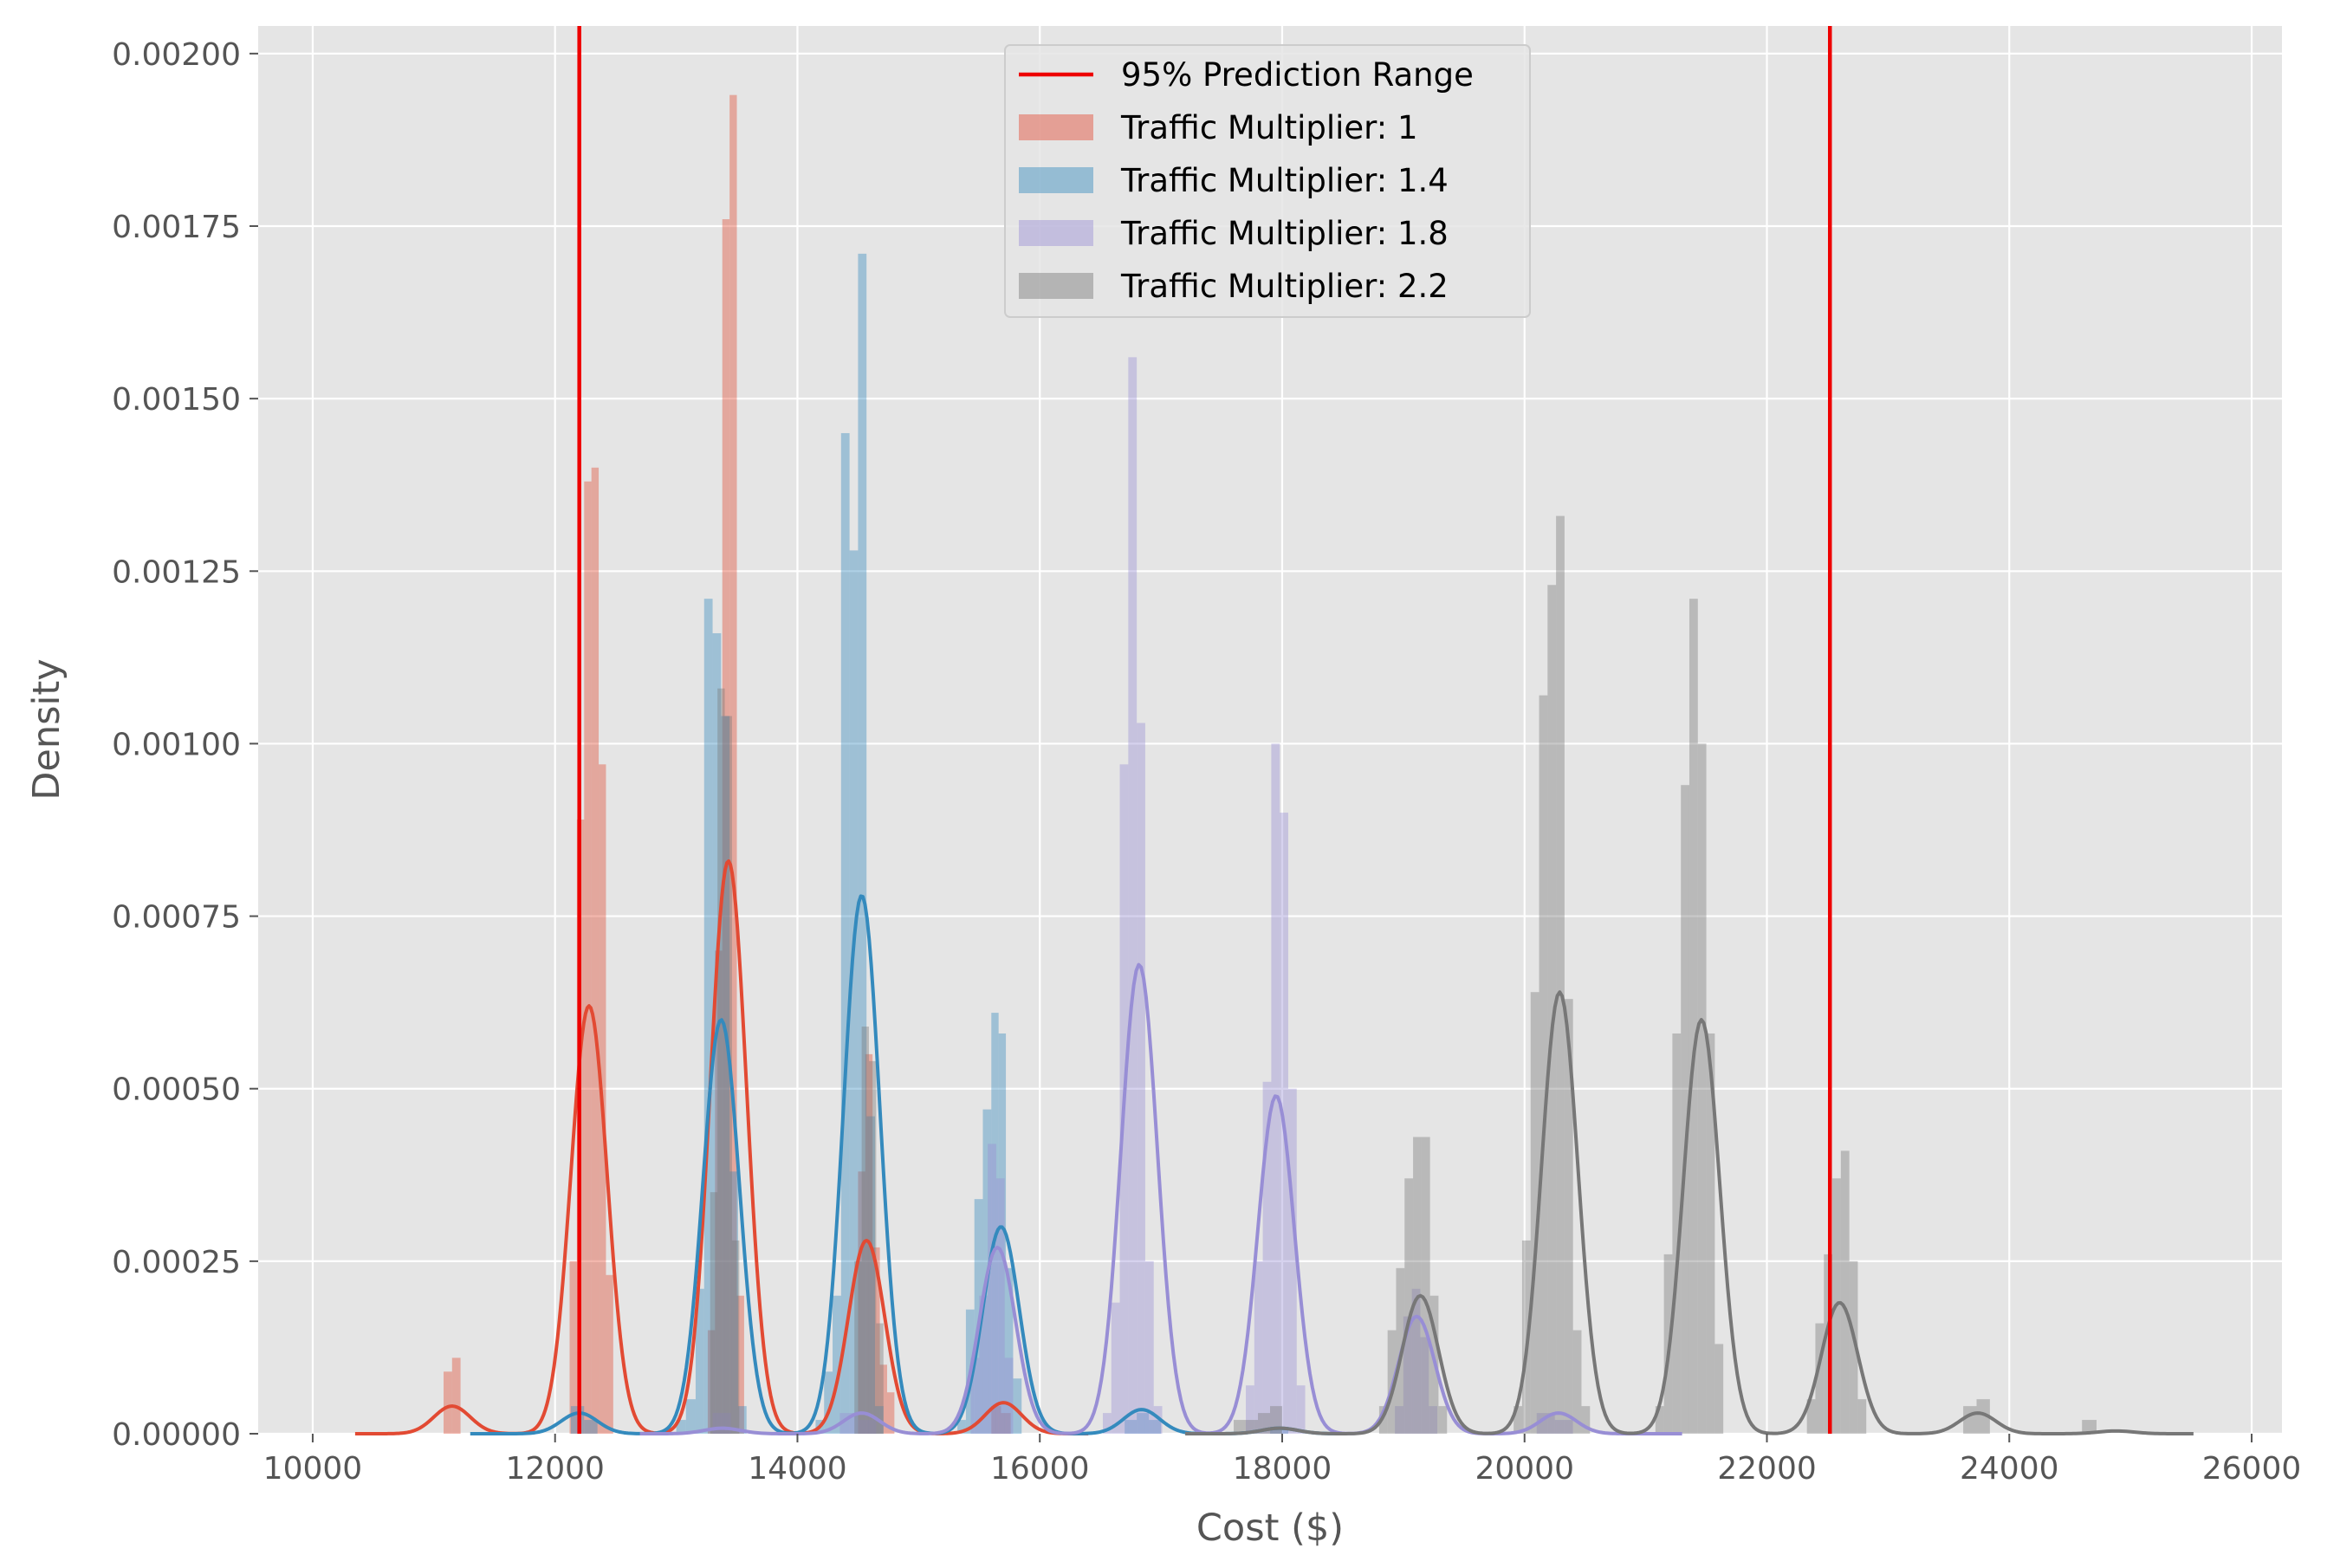 The height and width of the screenshot is (1568, 2327). What do you see at coordinates (177, 918) in the screenshot?
I see `y-tick-label: 0.00075` at bounding box center [177, 918].